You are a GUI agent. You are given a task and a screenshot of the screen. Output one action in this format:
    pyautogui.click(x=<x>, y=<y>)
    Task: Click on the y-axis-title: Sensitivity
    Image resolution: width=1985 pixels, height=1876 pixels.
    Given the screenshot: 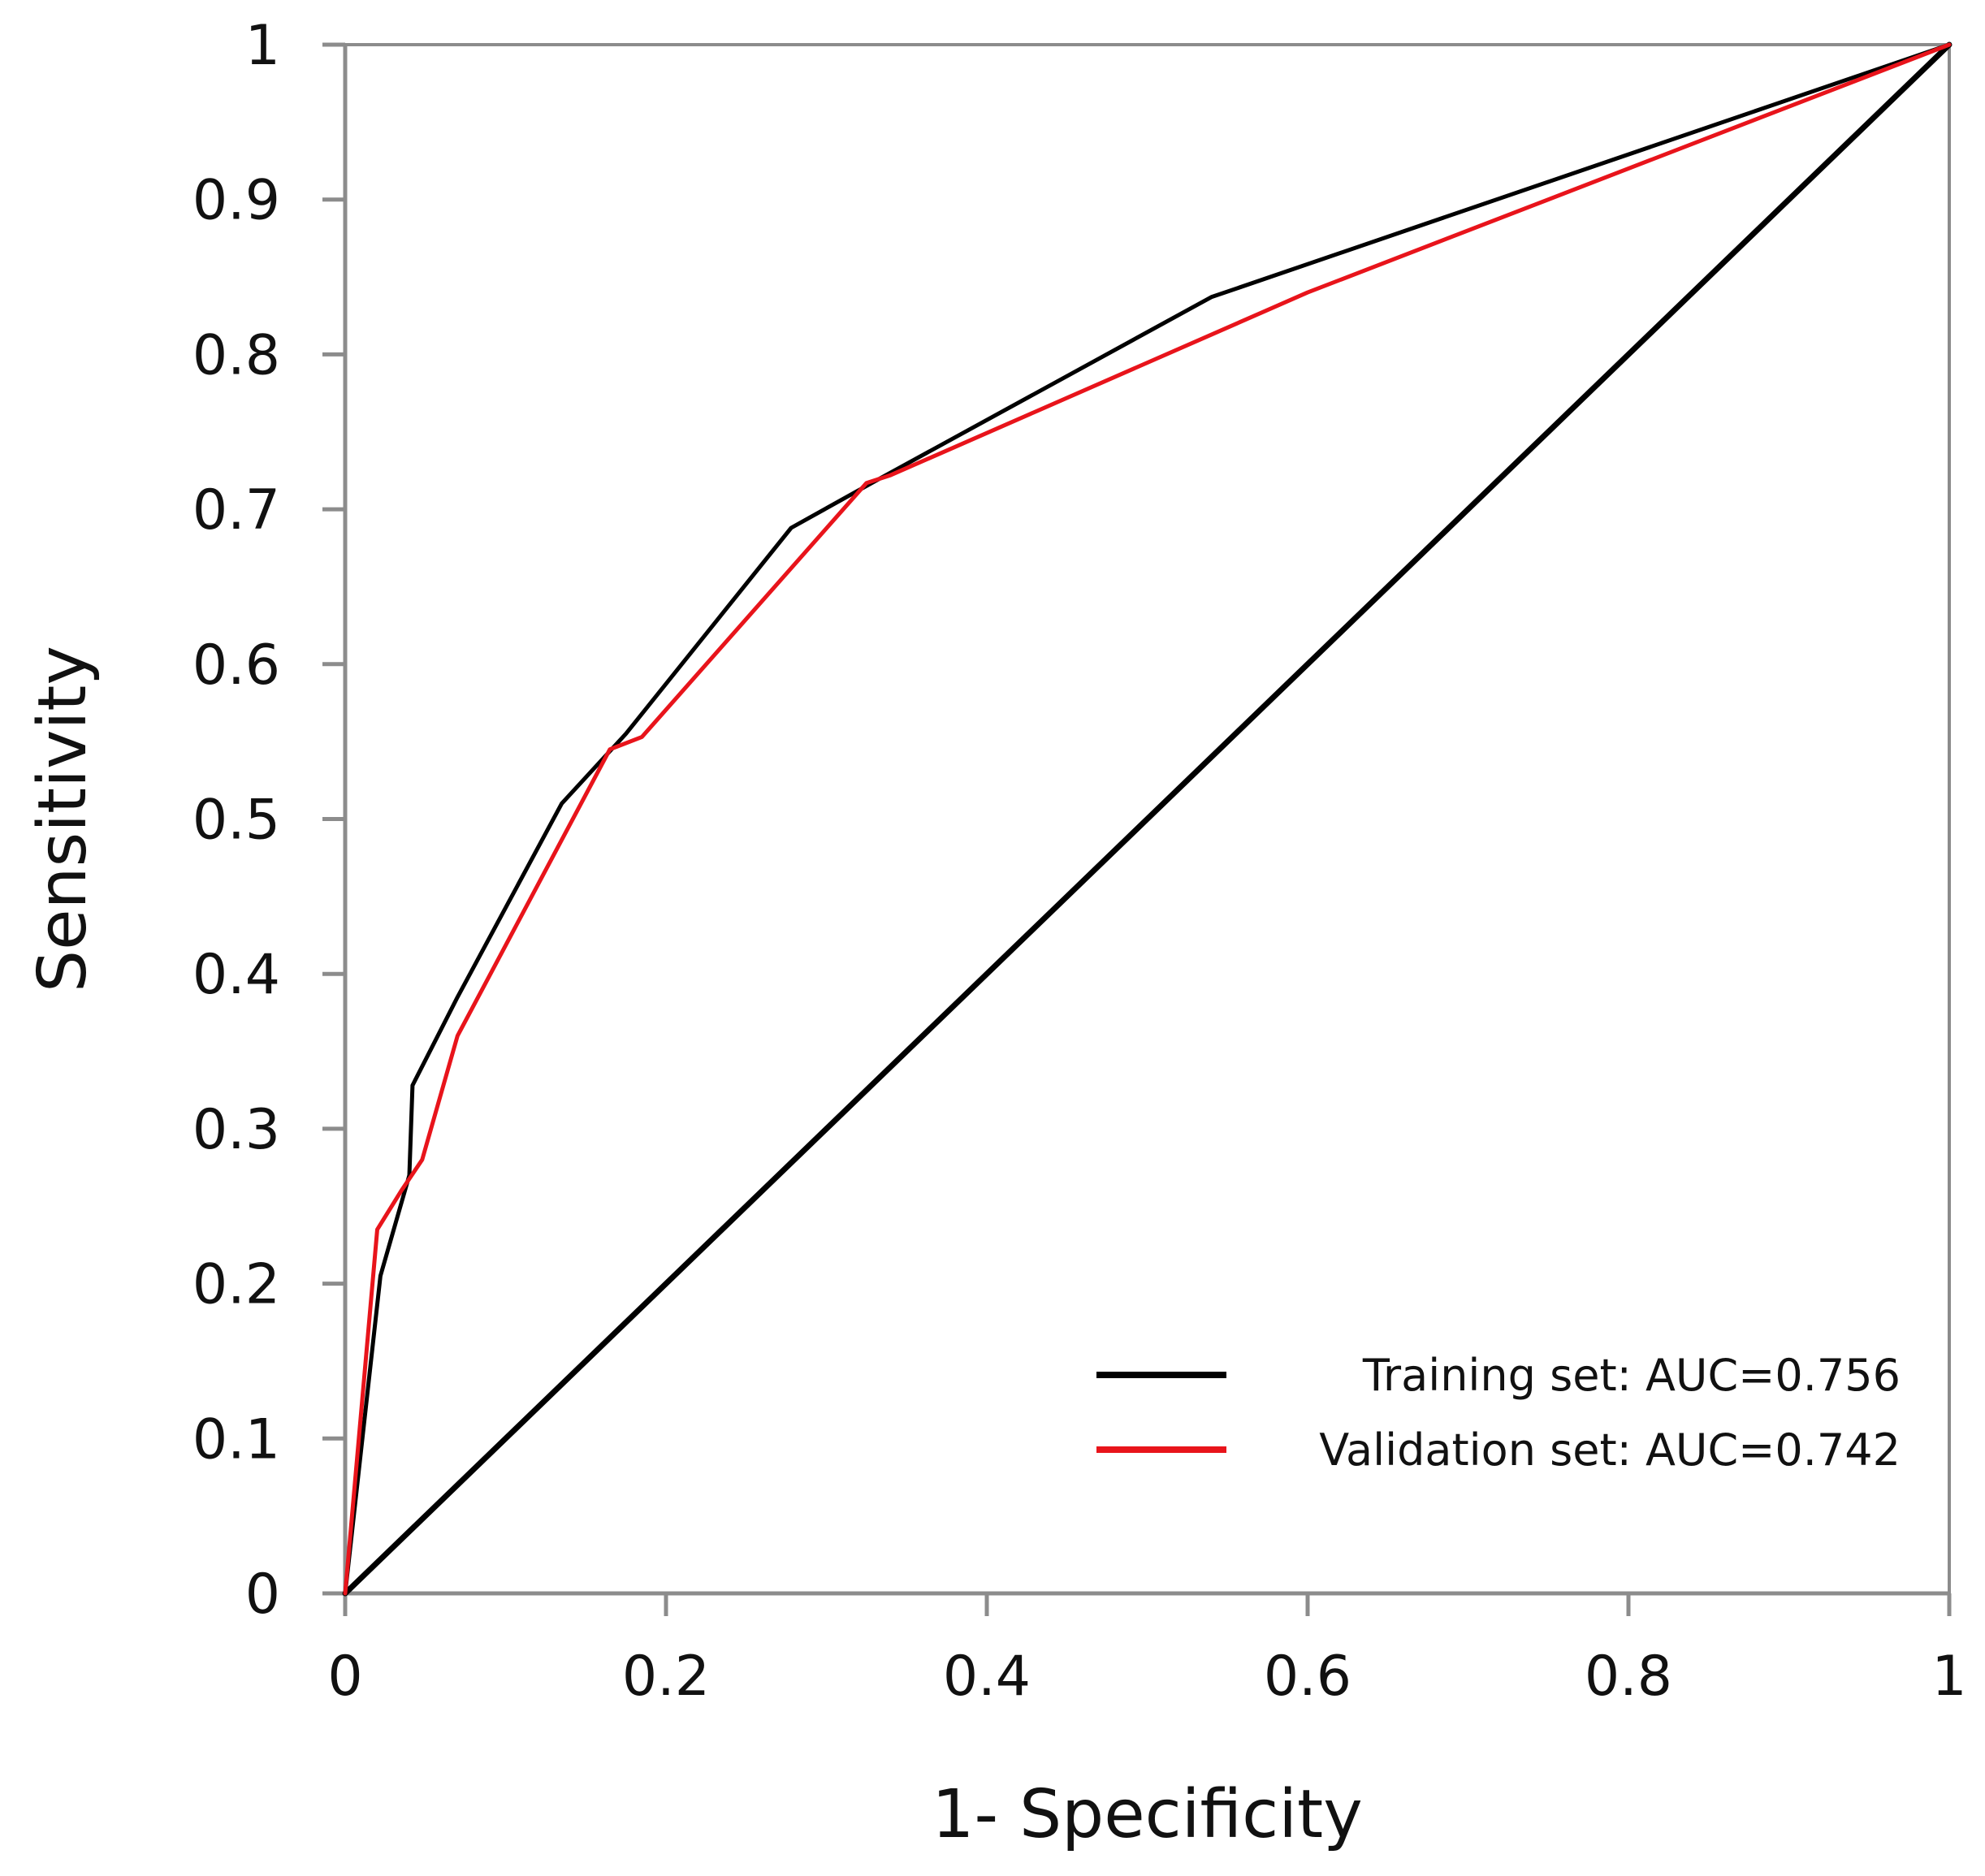 What is the action you would take?
    pyautogui.click(x=63, y=819)
    